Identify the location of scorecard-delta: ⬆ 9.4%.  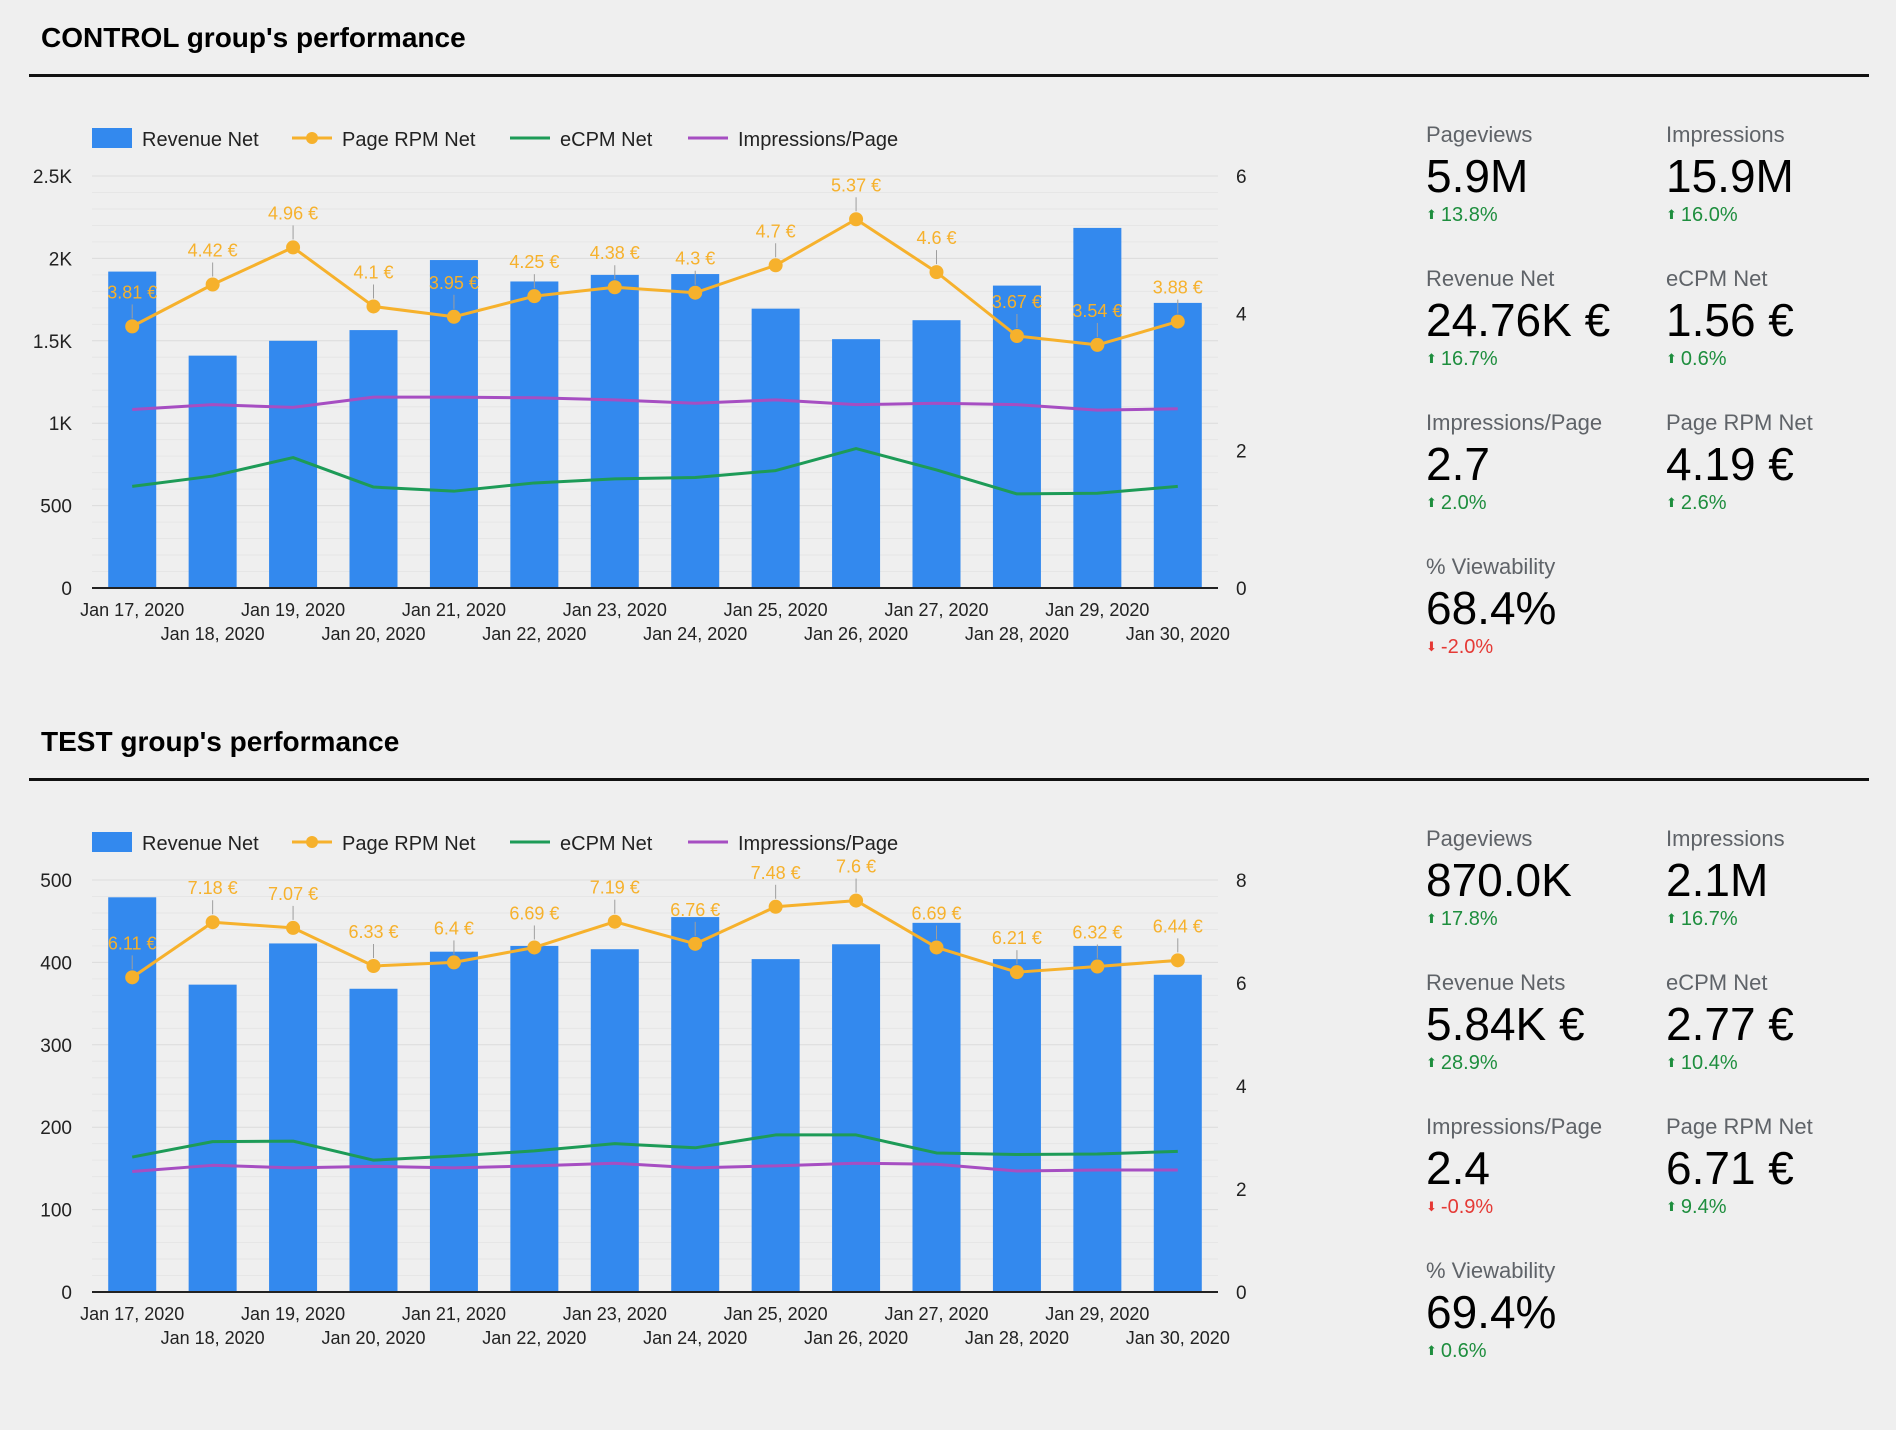
(1776, 1207).